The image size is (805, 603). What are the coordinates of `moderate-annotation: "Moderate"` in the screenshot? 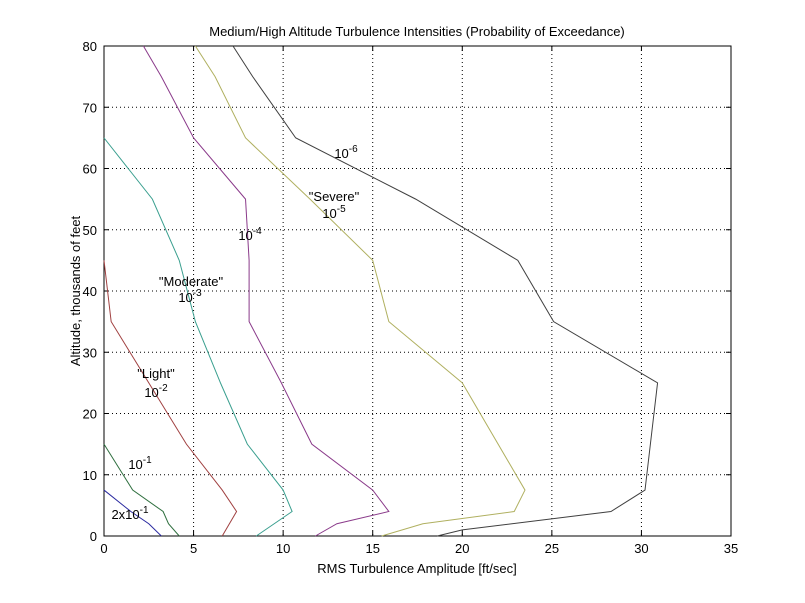 It's located at (191, 281).